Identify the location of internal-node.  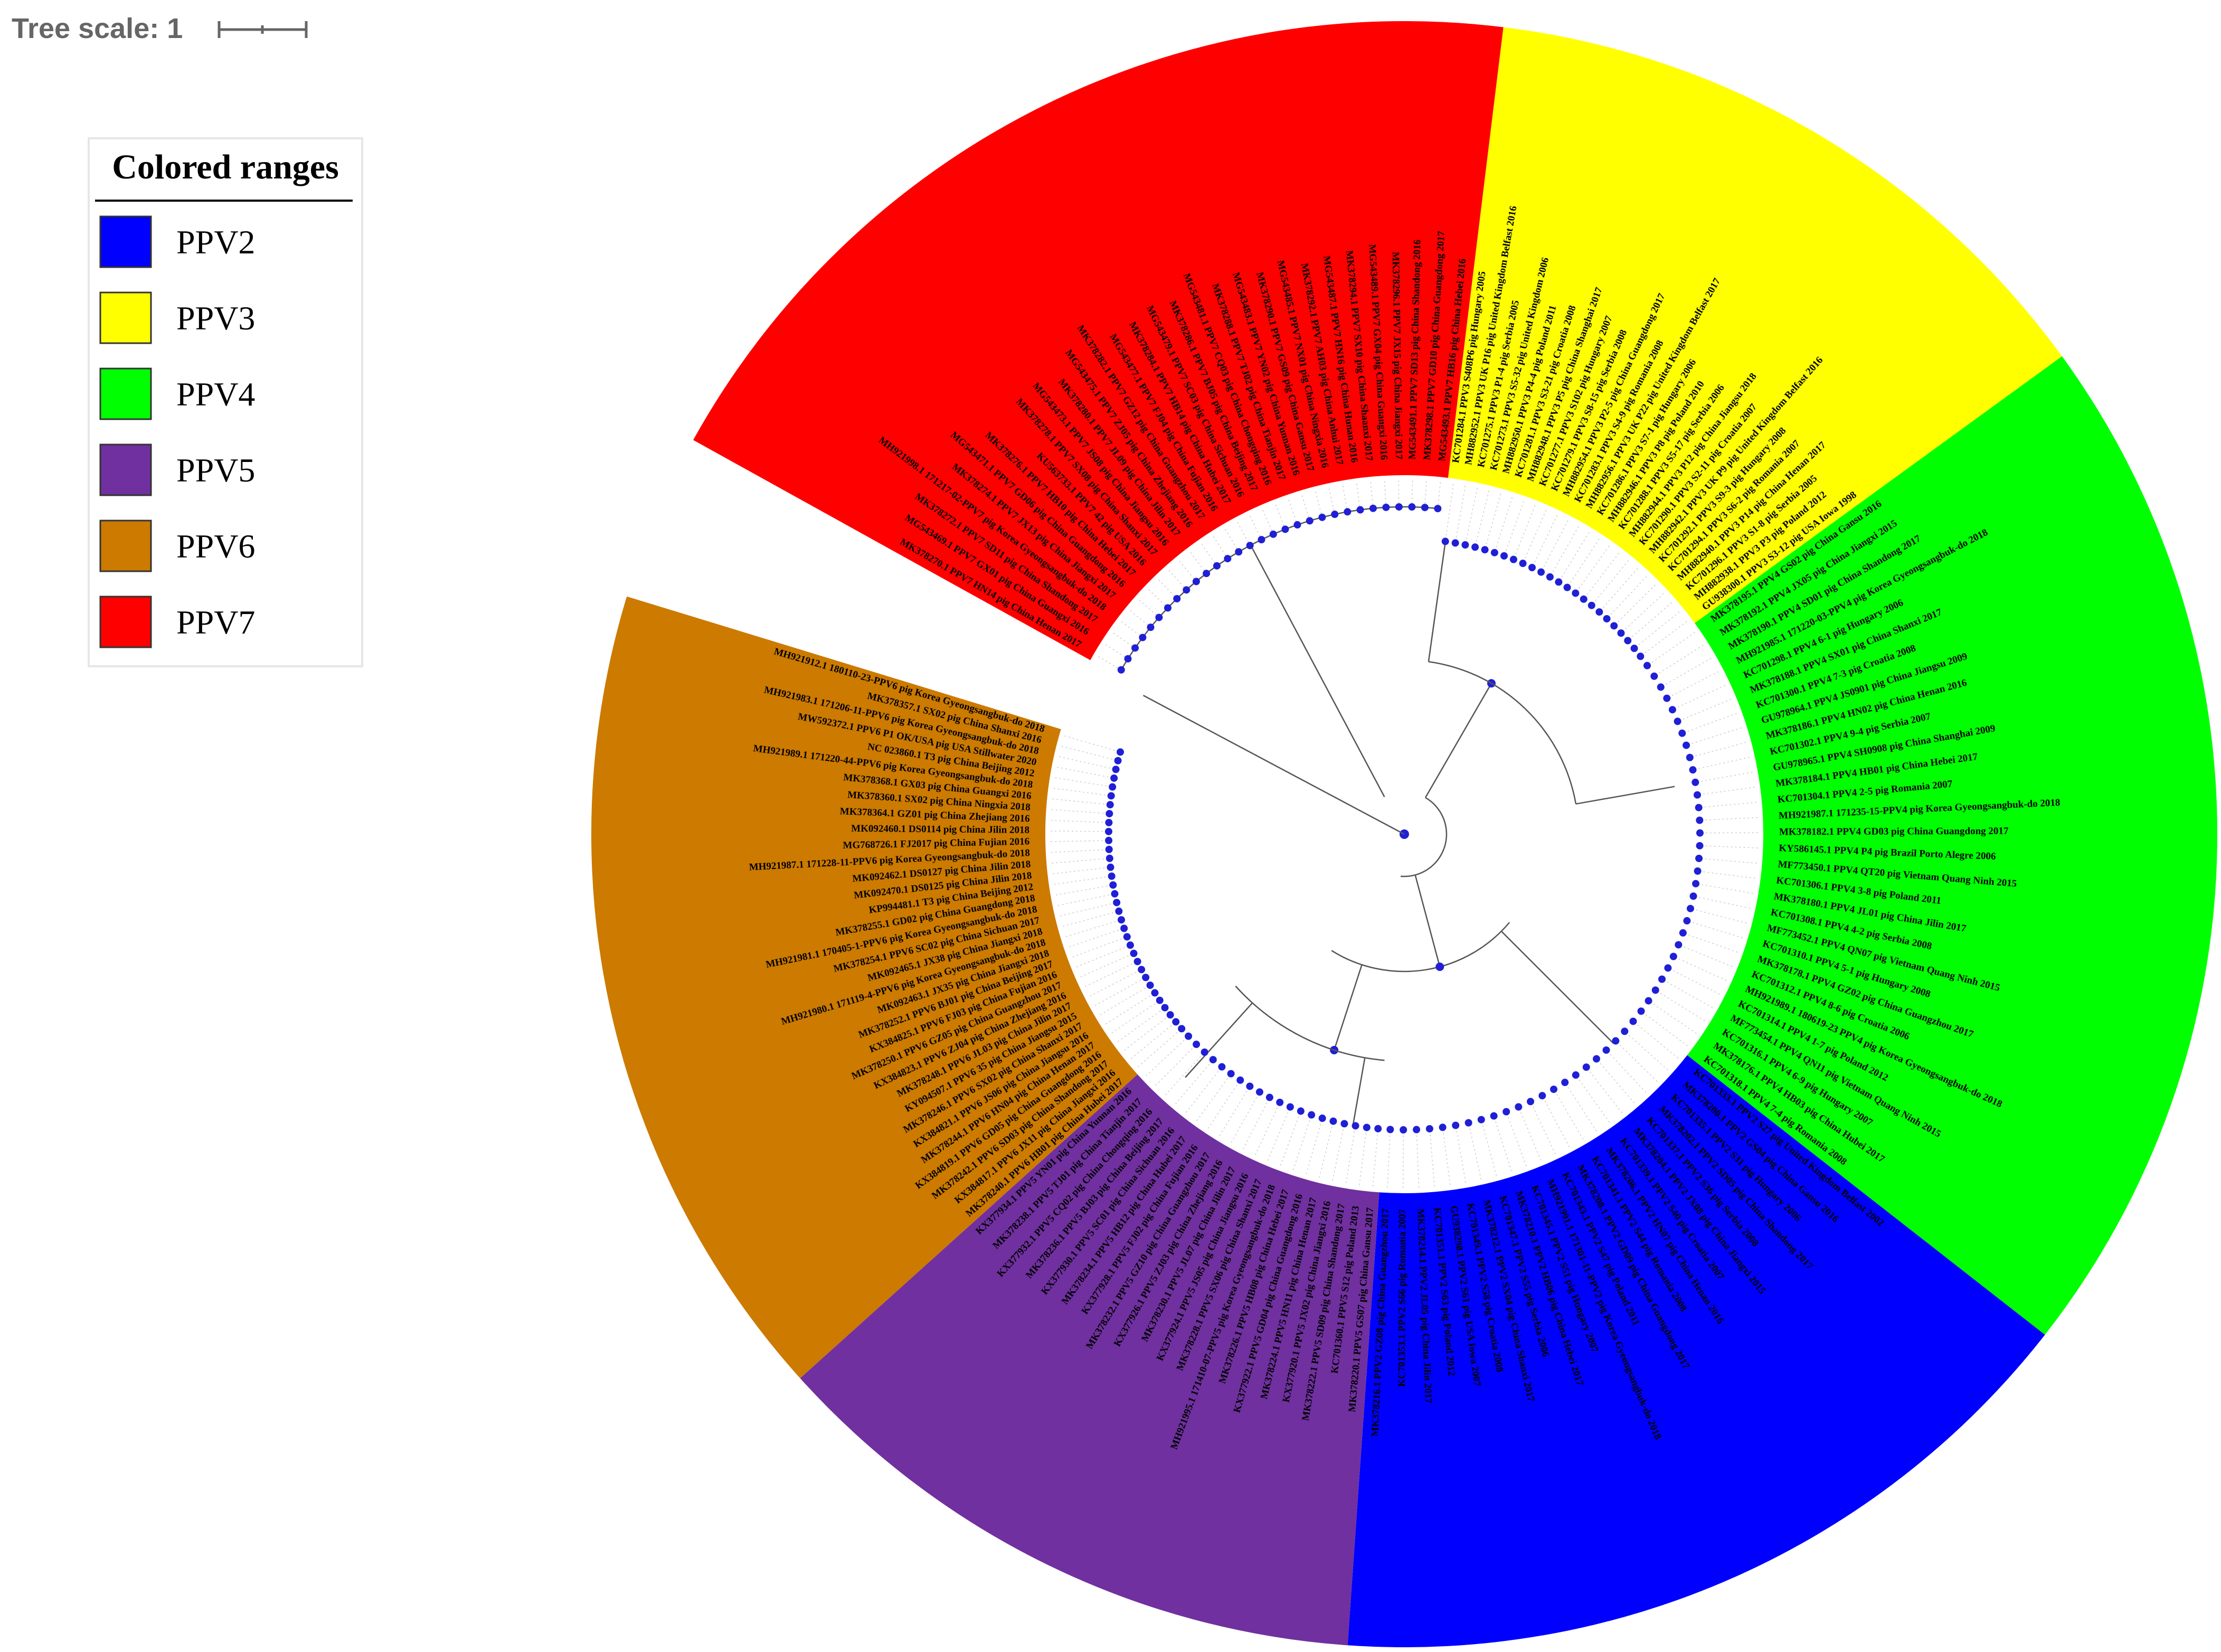
(1439, 966).